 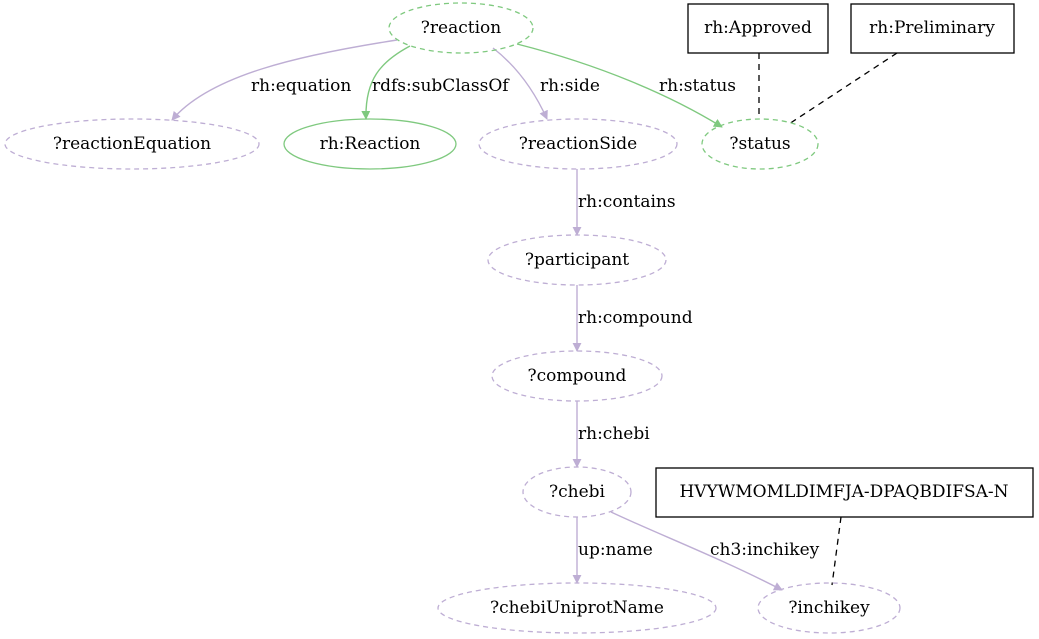 I want to click on node-status: ?status, so click(x=760, y=144).